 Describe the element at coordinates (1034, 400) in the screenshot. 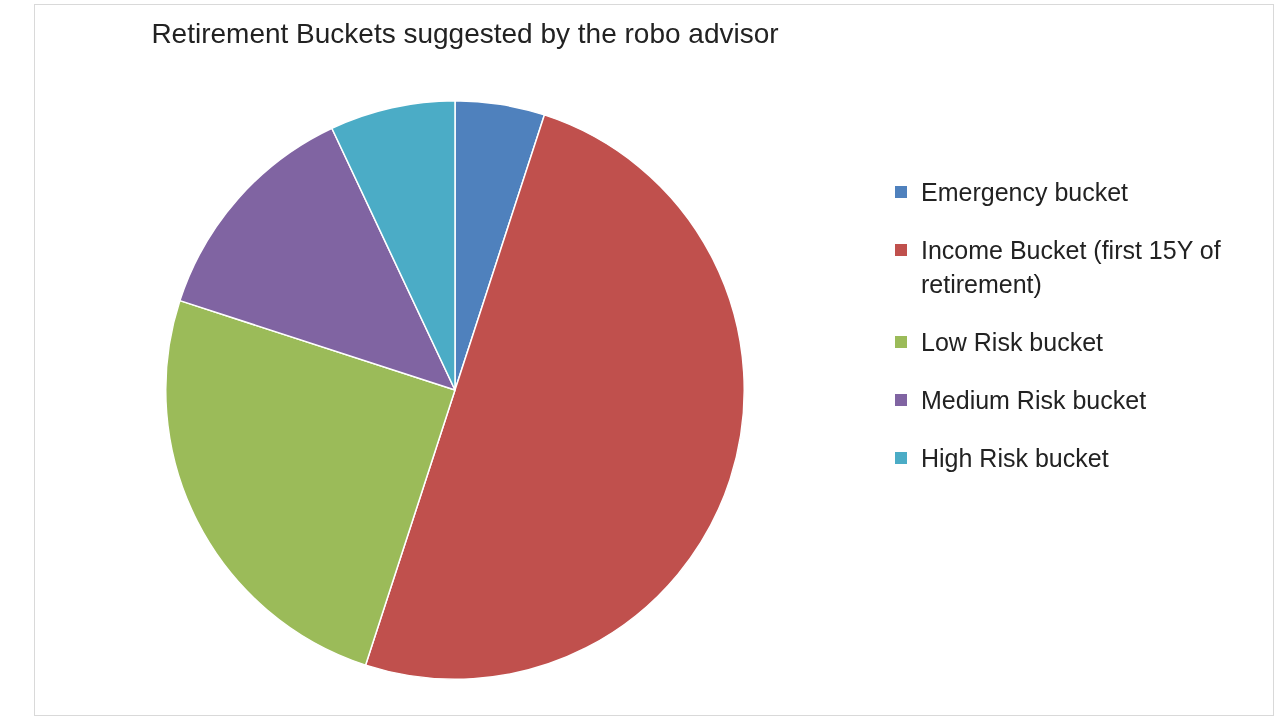

I see `legend-label: Medium Risk bucket` at that location.